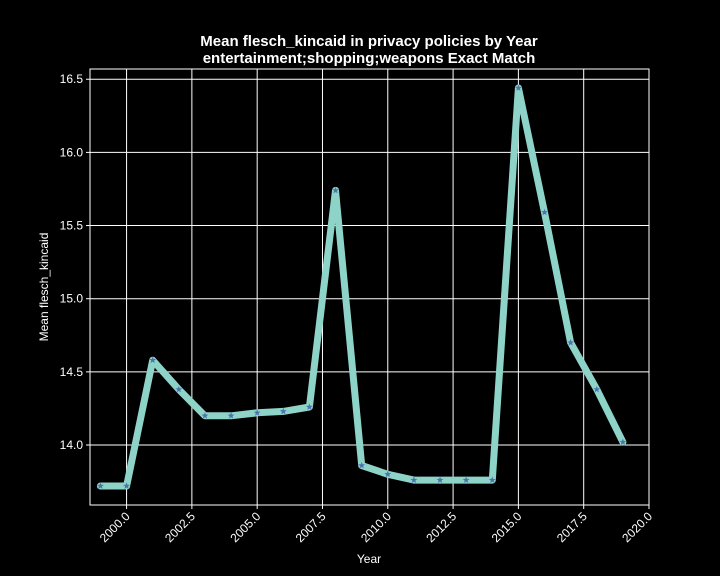 This screenshot has height=576, width=720. Describe the element at coordinates (75, 262) in the screenshot. I see `y-ticks: 14.0 14.5 15.0 15.5 16.0 16.5` at that location.